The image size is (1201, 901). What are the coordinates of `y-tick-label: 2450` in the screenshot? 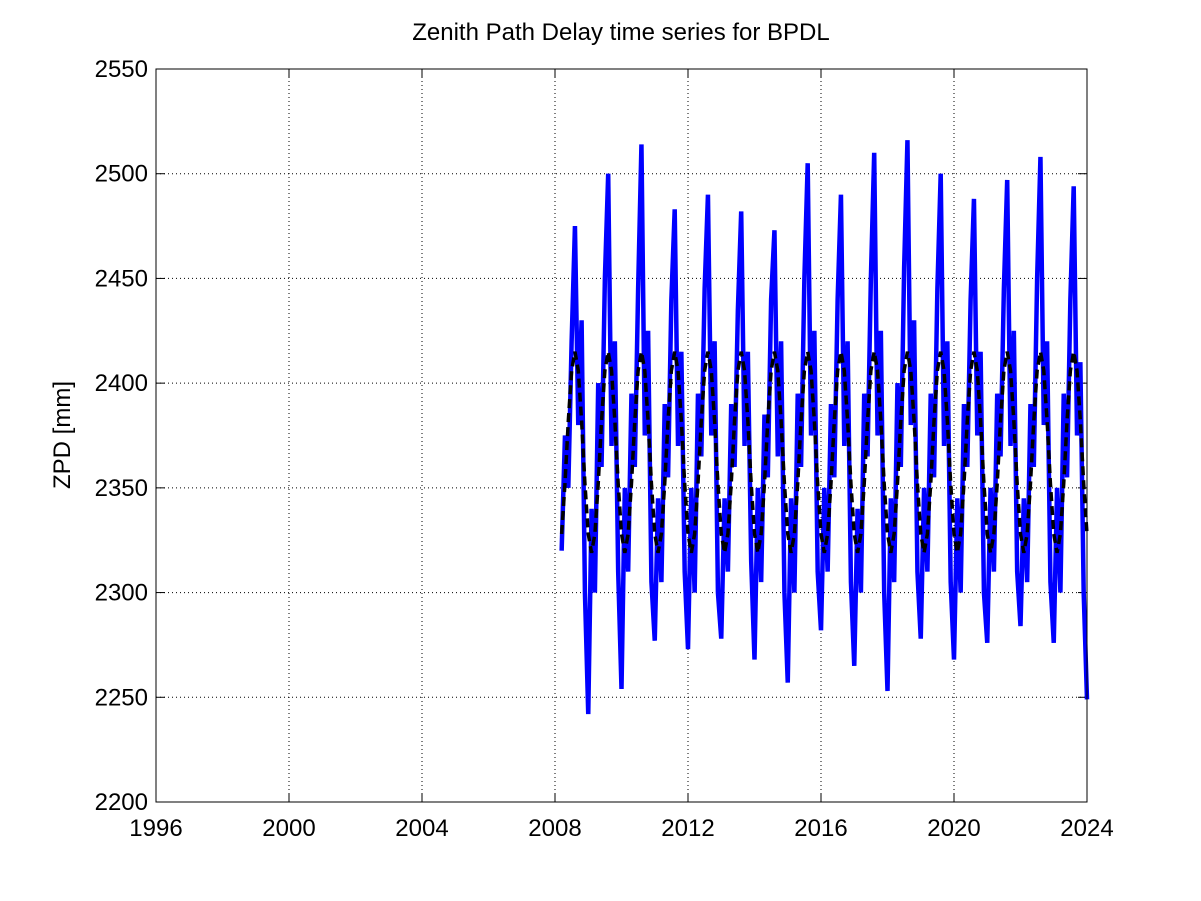 It's located at (121, 278).